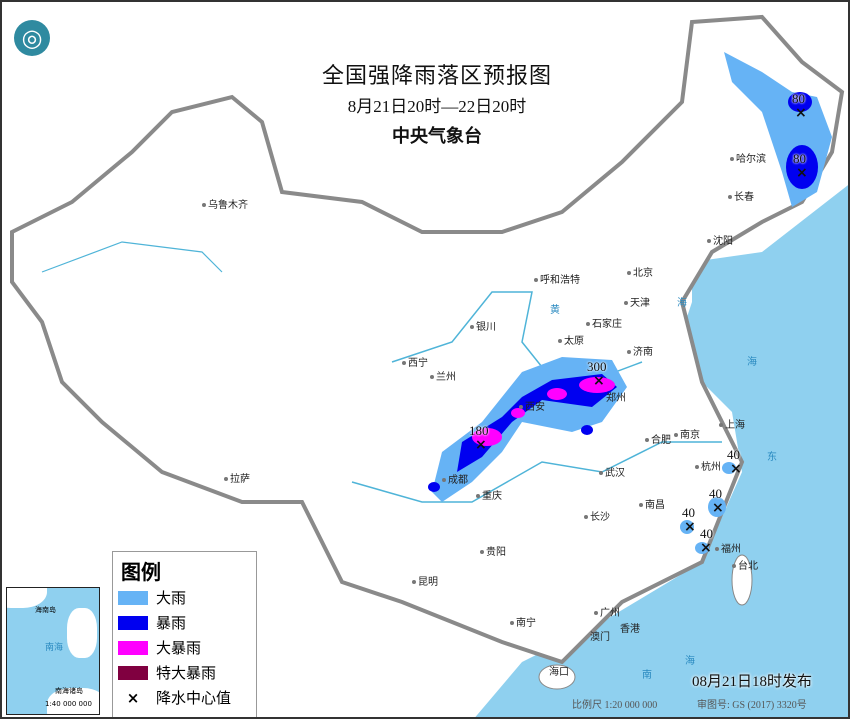 Image resolution: width=850 pixels, height=719 pixels. What do you see at coordinates (708, 468) in the screenshot?
I see `city-label: 杭州` at bounding box center [708, 468].